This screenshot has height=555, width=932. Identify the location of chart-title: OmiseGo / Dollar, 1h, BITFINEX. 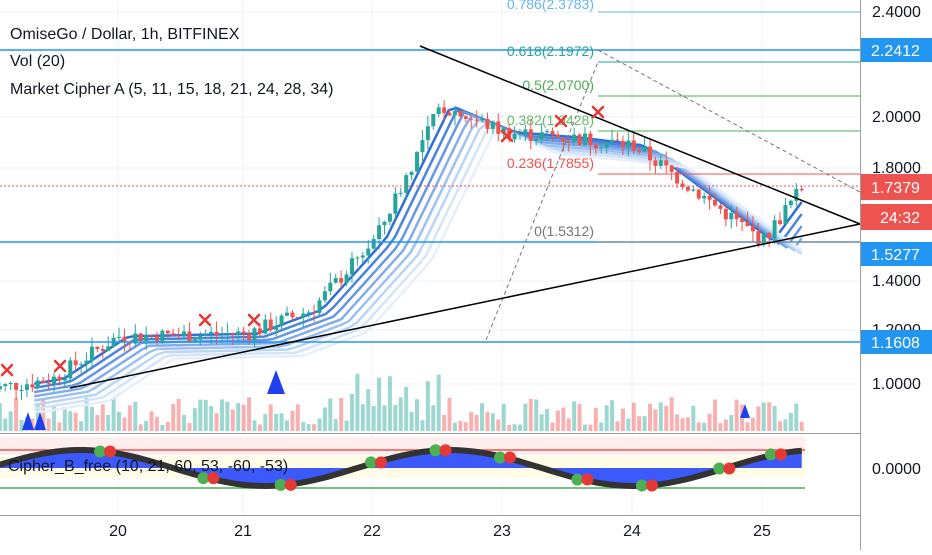
(125, 34).